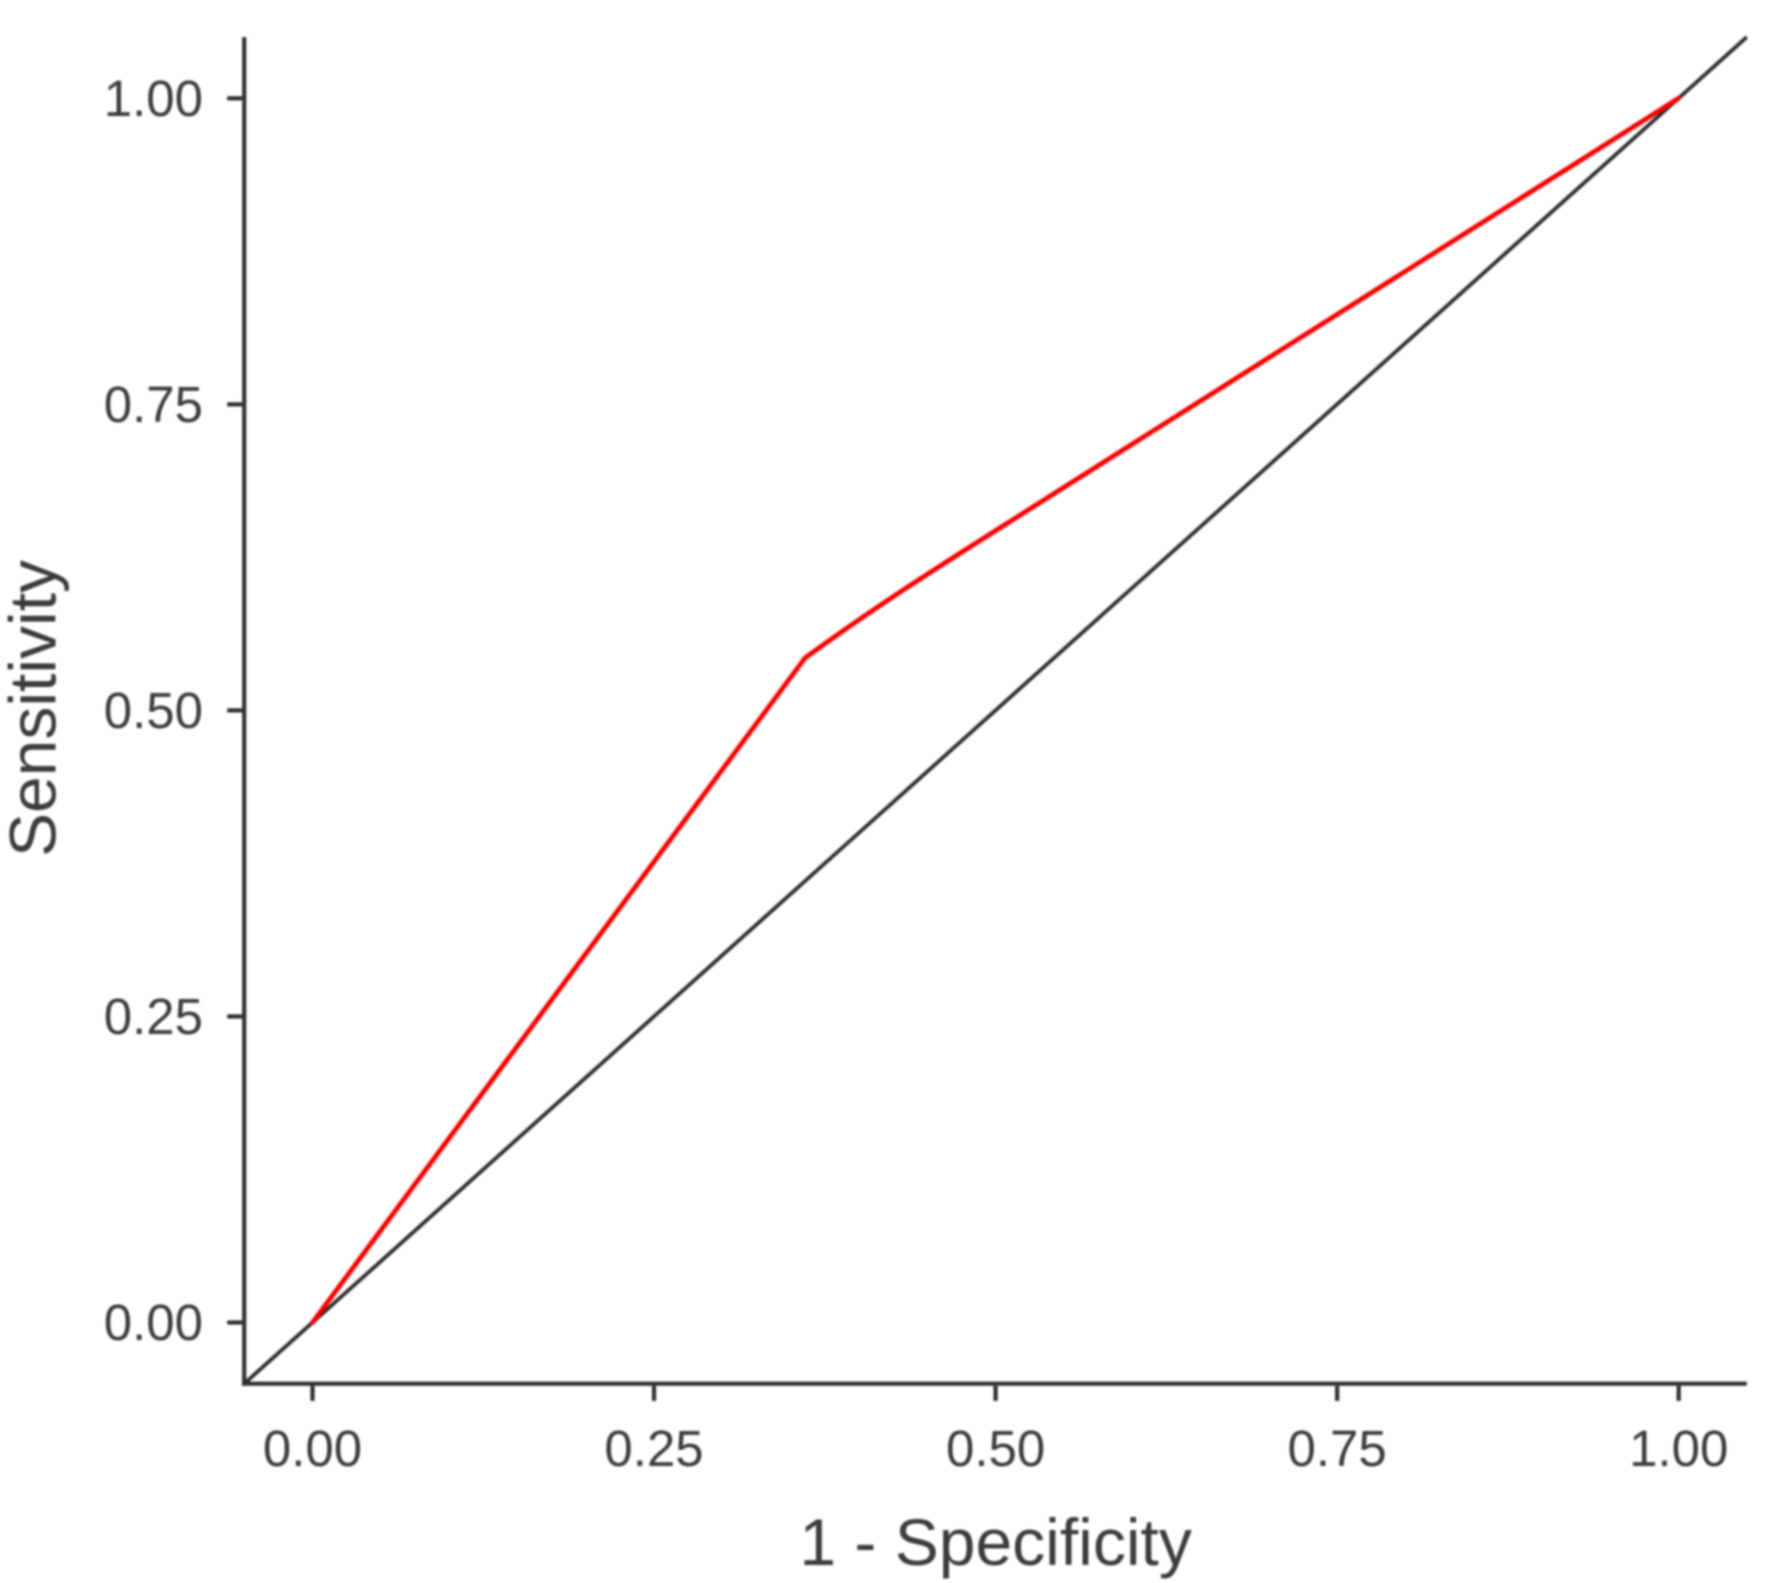 The image size is (1772, 1583). I want to click on svg-text: 1 - Specificity, so click(995, 1542).